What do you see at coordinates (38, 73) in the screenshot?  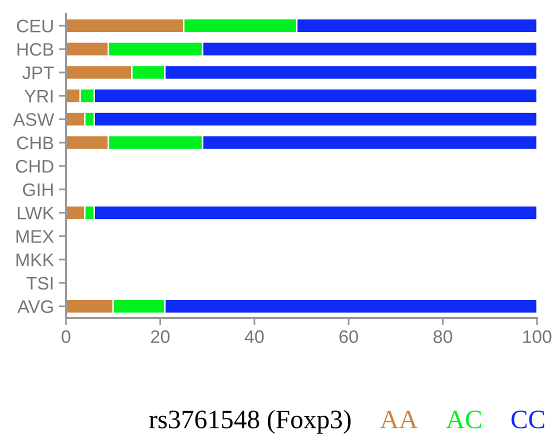 I see `y-tick-label: JPT` at bounding box center [38, 73].